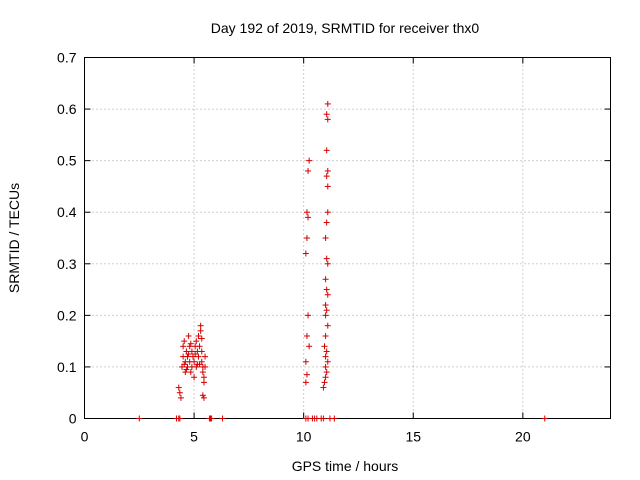 This screenshot has width=640, height=480. Describe the element at coordinates (67, 58) in the screenshot. I see `y-tick-label: 0.7` at that location.